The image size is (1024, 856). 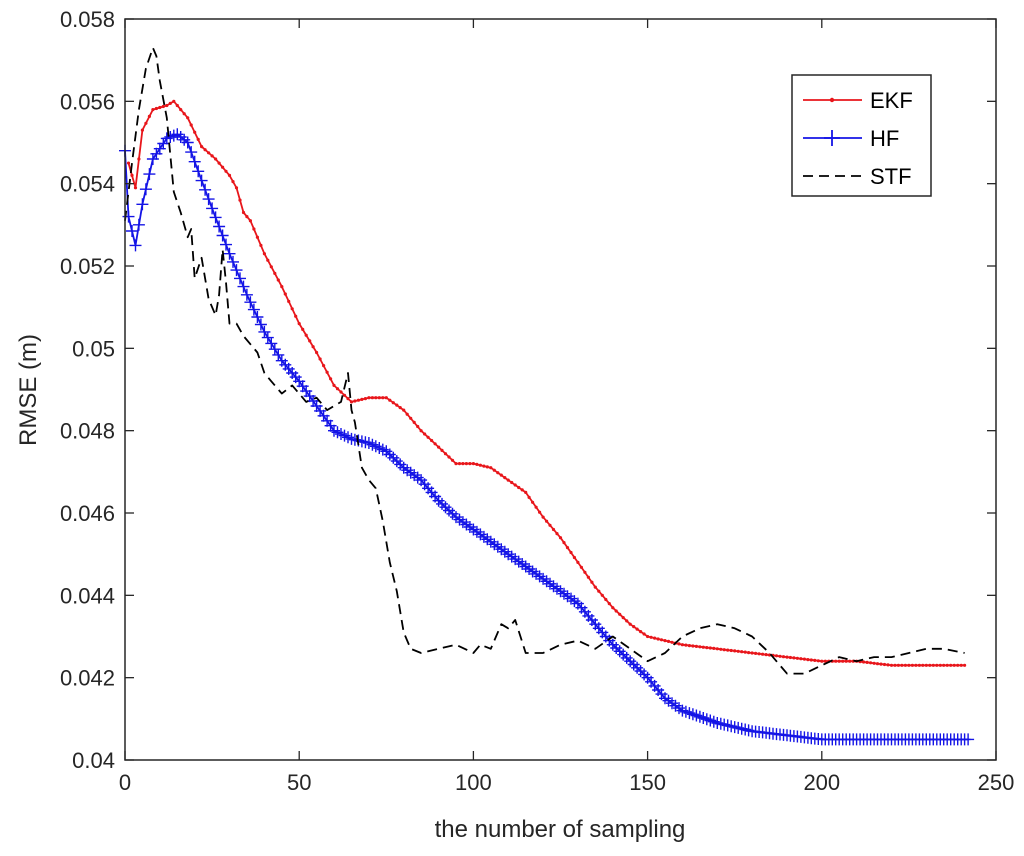 What do you see at coordinates (647, 782) in the screenshot?
I see `x-tick-label: 150` at bounding box center [647, 782].